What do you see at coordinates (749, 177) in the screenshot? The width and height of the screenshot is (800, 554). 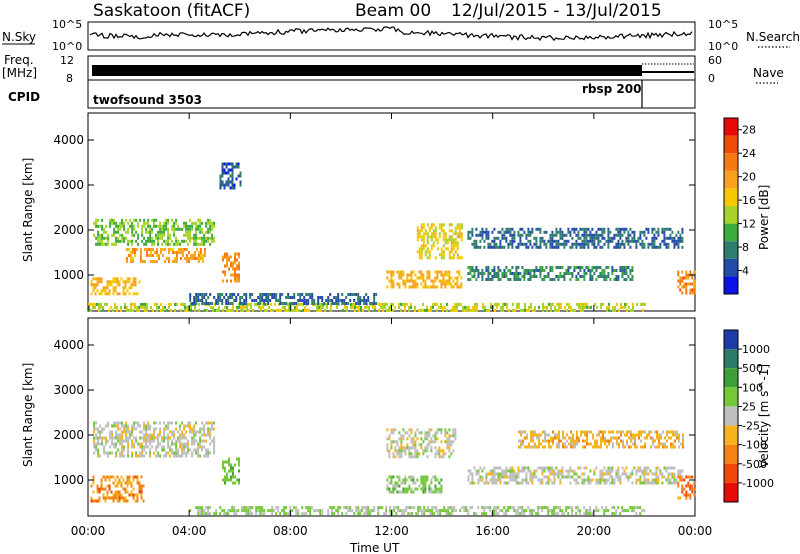 I see `colorbar-tick-label: 20` at bounding box center [749, 177].